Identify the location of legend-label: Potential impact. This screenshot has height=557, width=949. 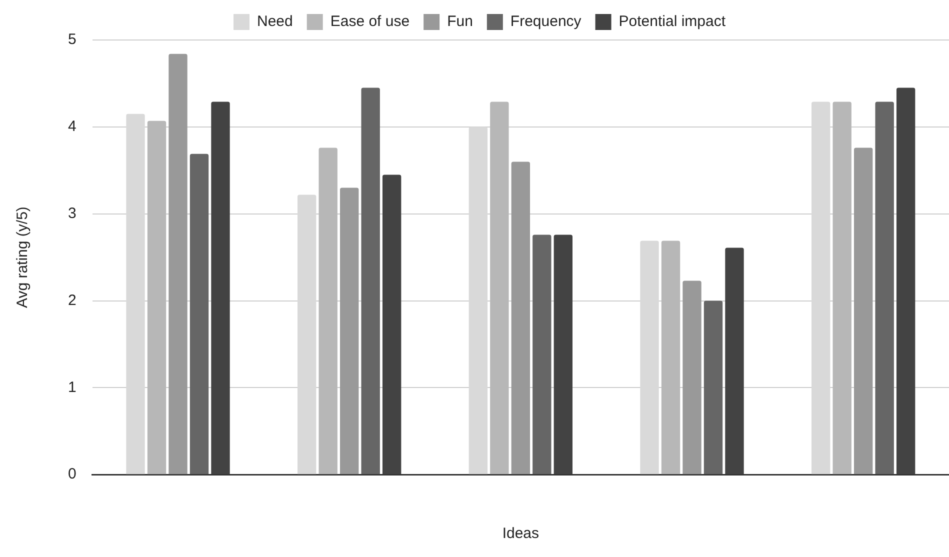
(672, 21).